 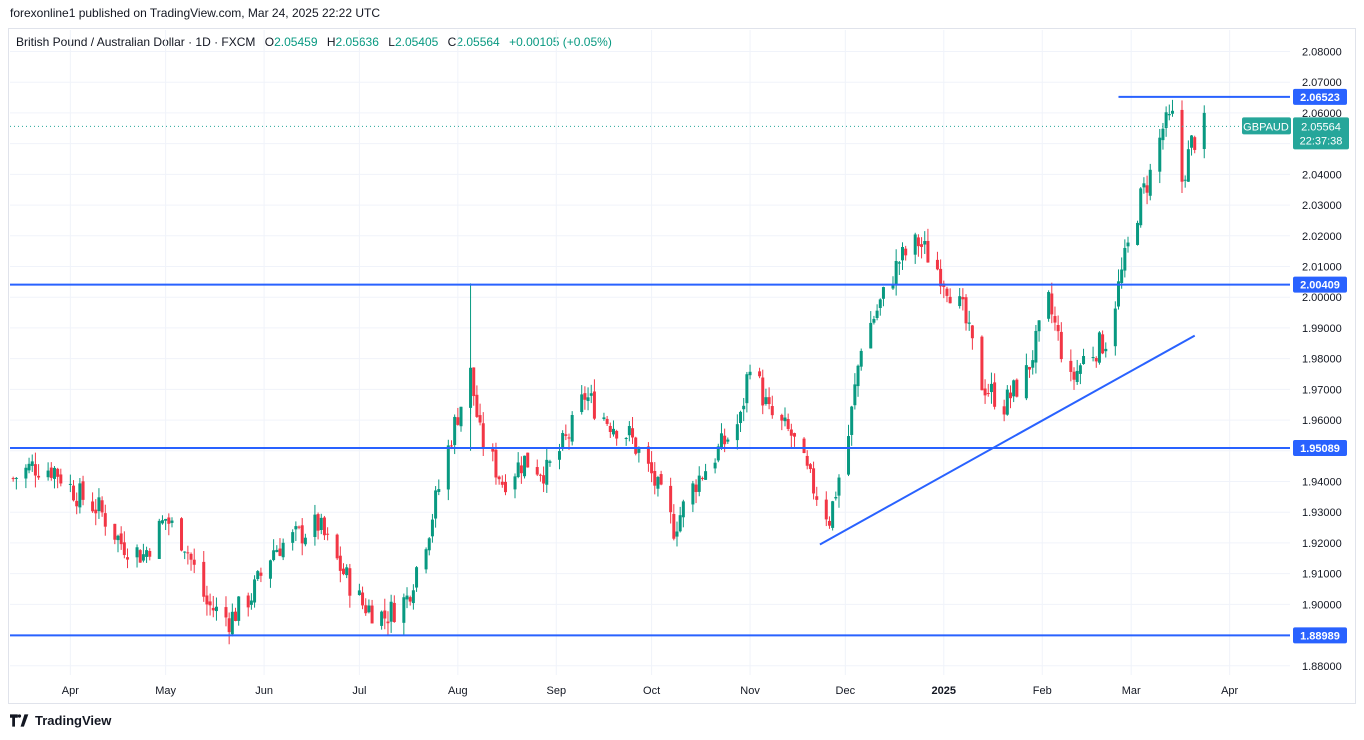 I want to click on high-label: H, so click(x=331, y=42).